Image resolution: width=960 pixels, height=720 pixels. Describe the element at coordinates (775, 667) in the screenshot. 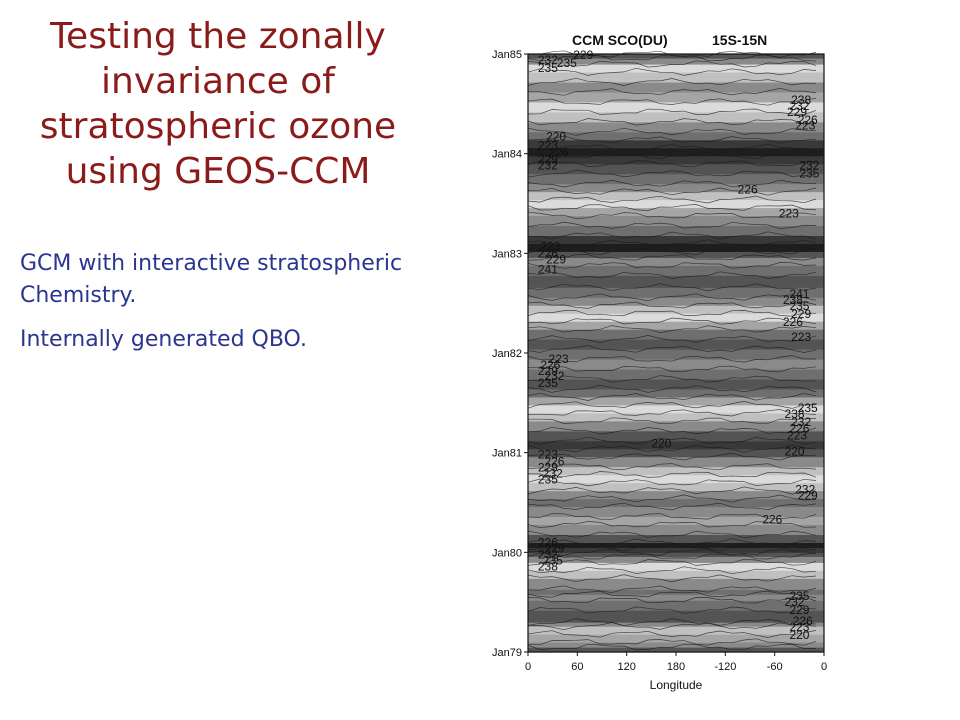

I see `x-tick-label: -60` at that location.